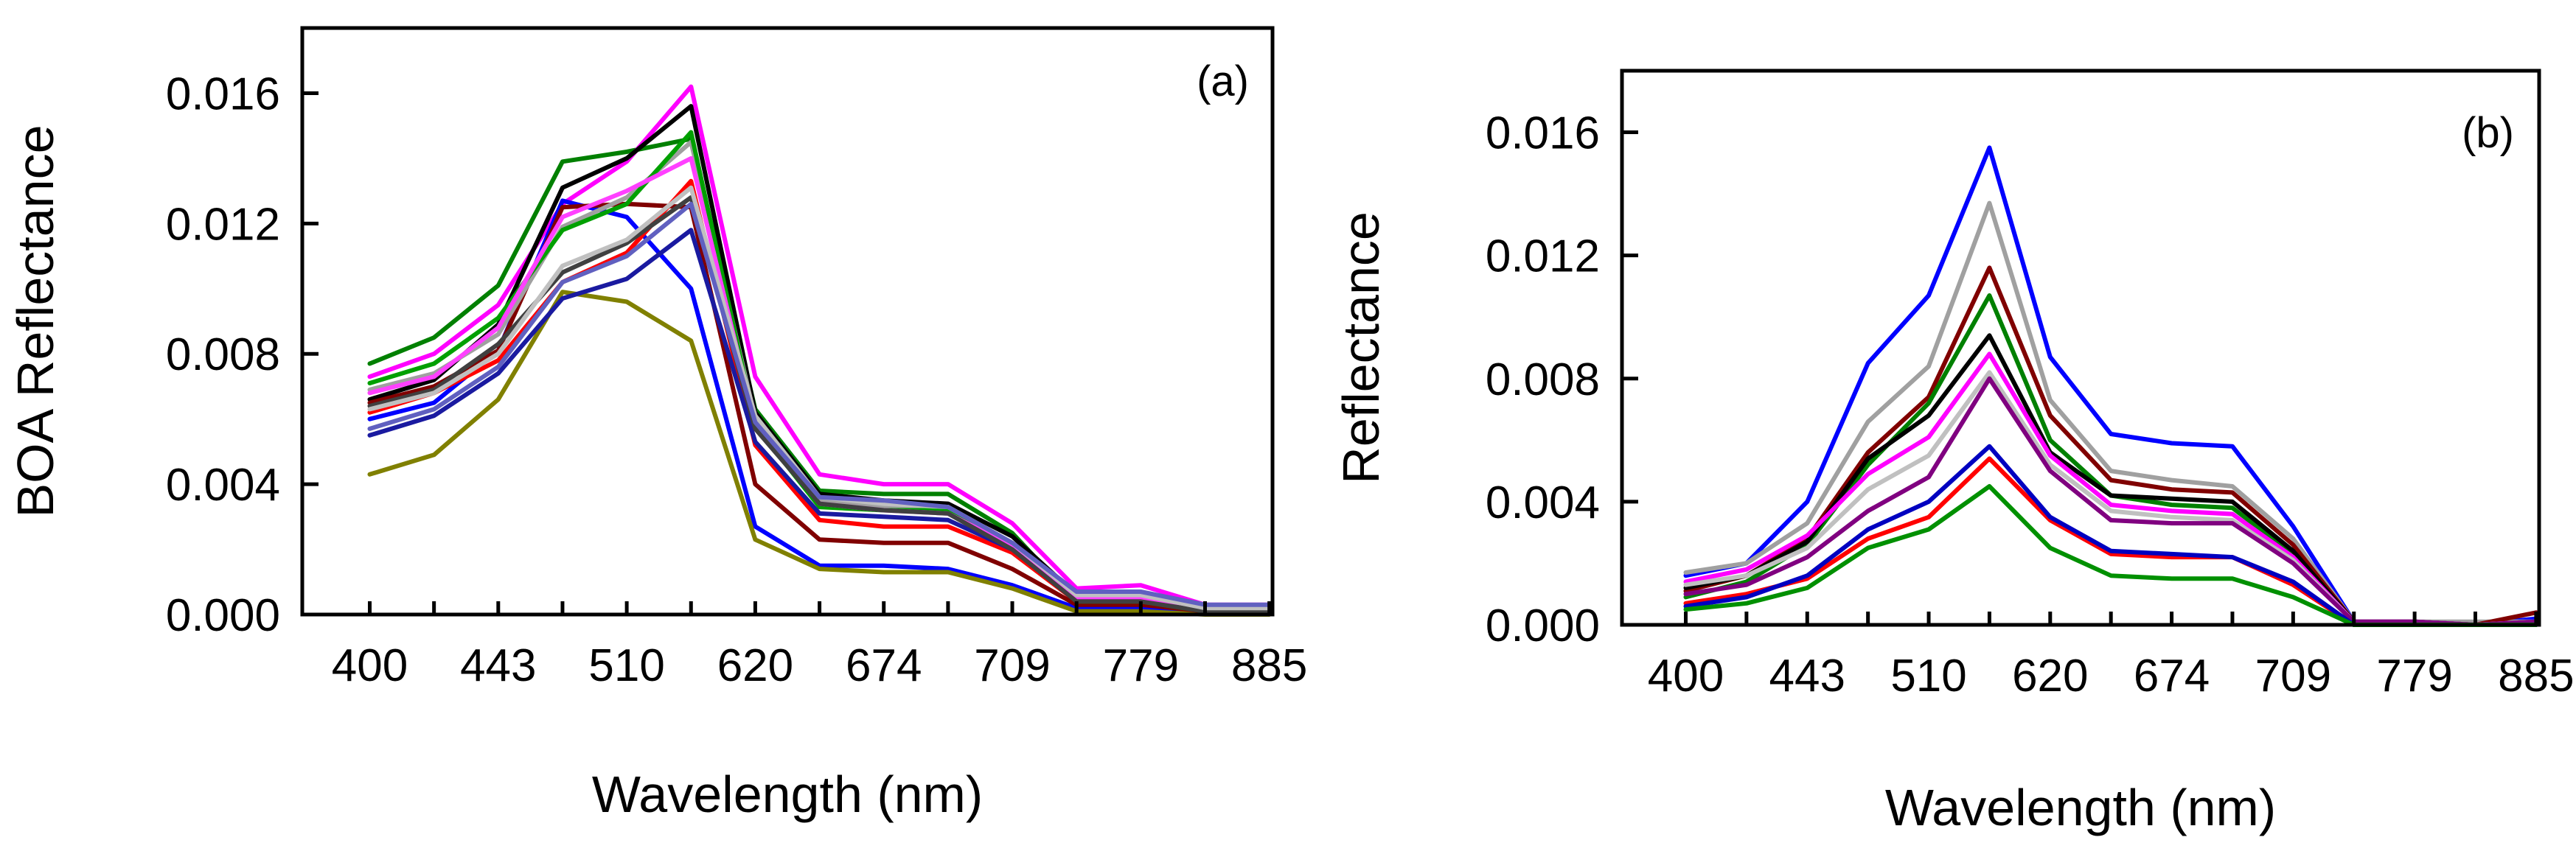 This screenshot has height=854, width=2576. I want to click on series-line-s7, so click(2110, 498).